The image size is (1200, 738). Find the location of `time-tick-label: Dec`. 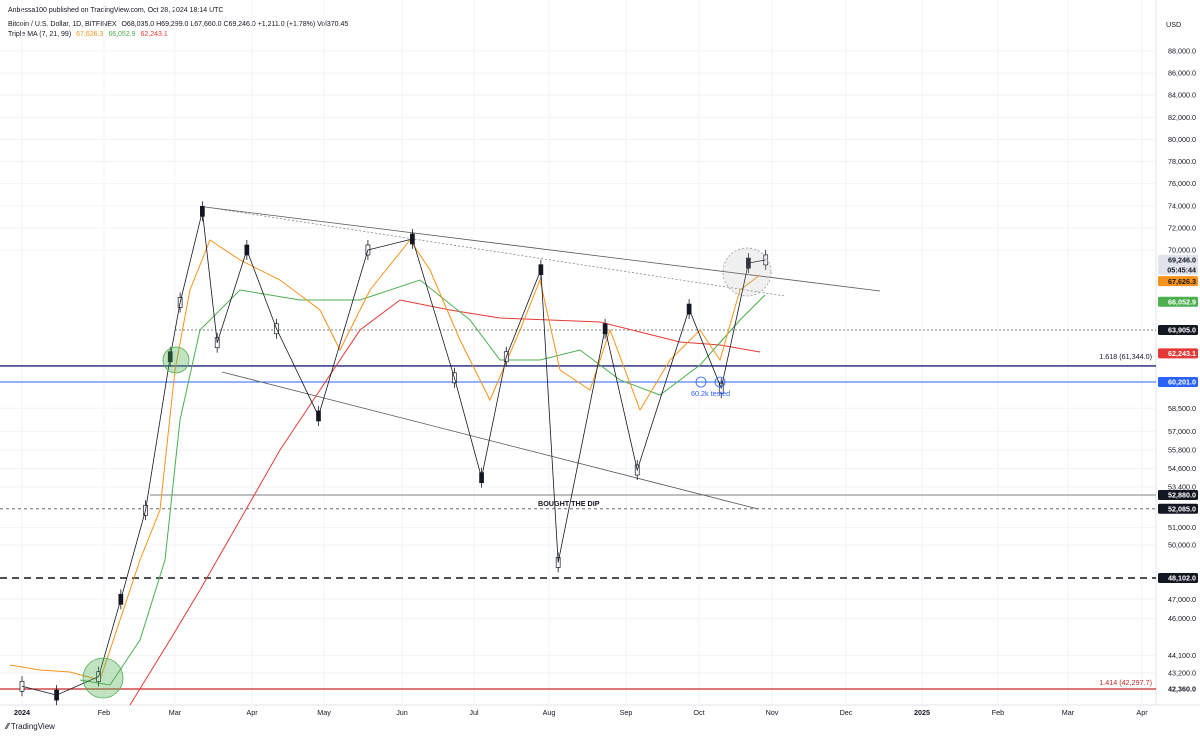

time-tick-label: Dec is located at coordinates (846, 712).